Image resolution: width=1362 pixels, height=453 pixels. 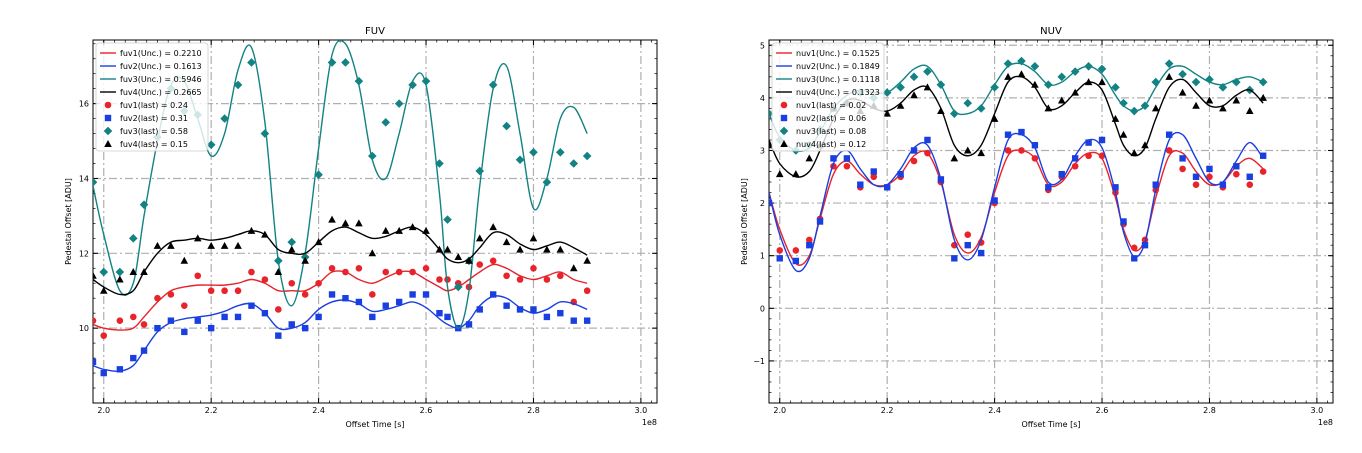 What do you see at coordinates (838, 53) in the screenshot?
I see `legend-label: nuv1(Unc.) = 0.1525` at bounding box center [838, 53].